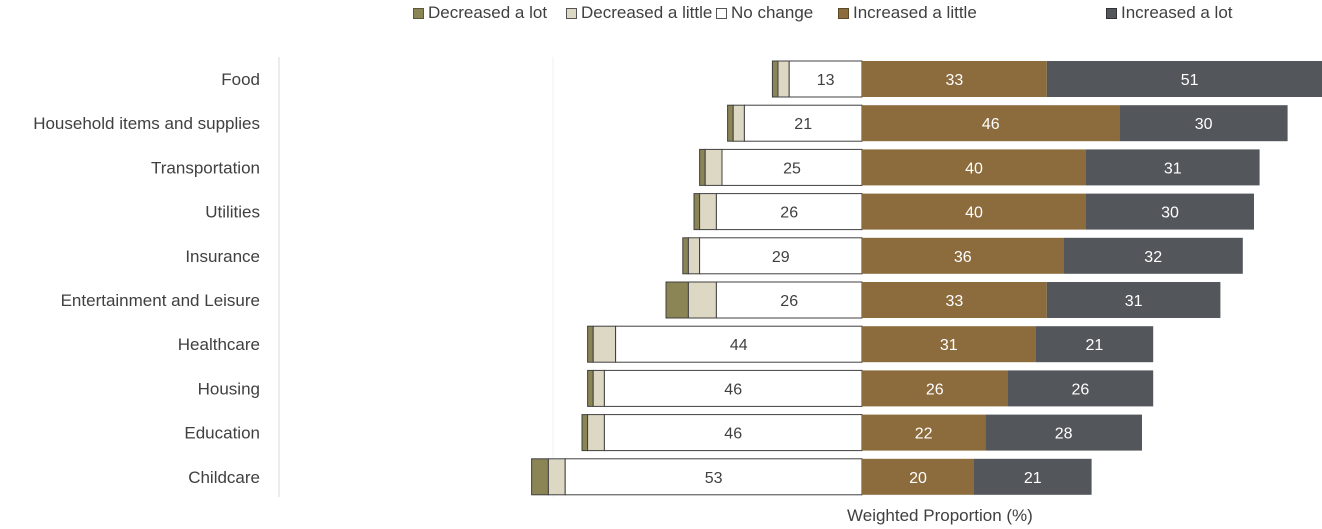  What do you see at coordinates (697, 212) in the screenshot?
I see `bar-decreased-a-lot-utilities` at bounding box center [697, 212].